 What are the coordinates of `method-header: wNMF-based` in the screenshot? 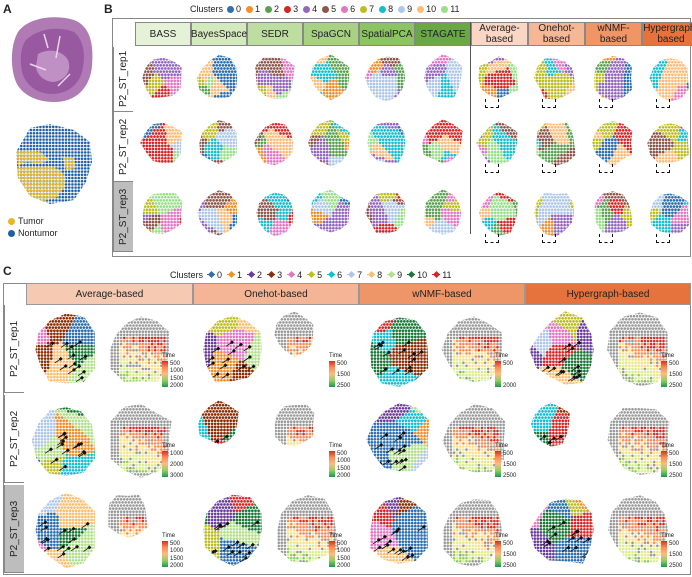 It's located at (442, 294).